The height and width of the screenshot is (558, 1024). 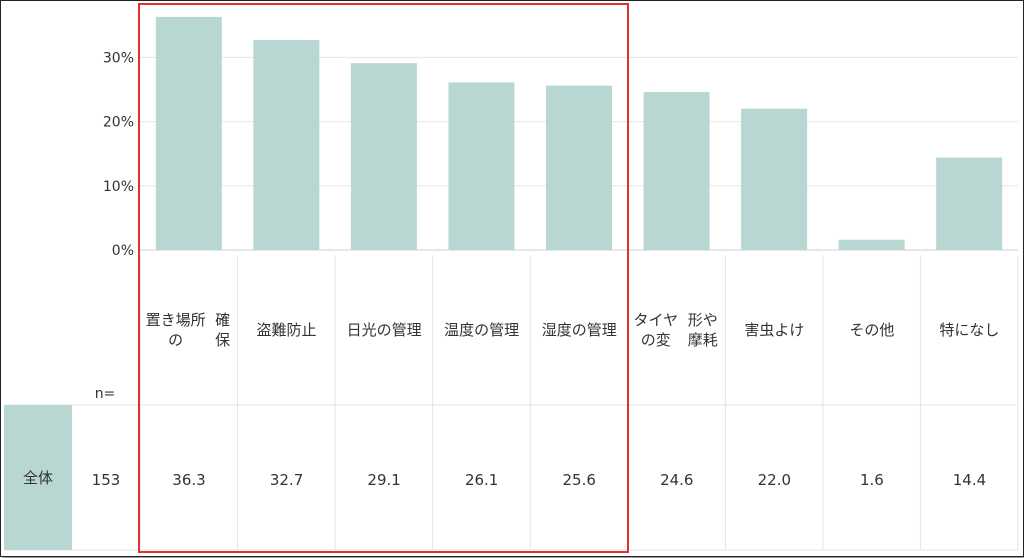 I want to click on category-label-line: 盗難防止, so click(x=286, y=330).